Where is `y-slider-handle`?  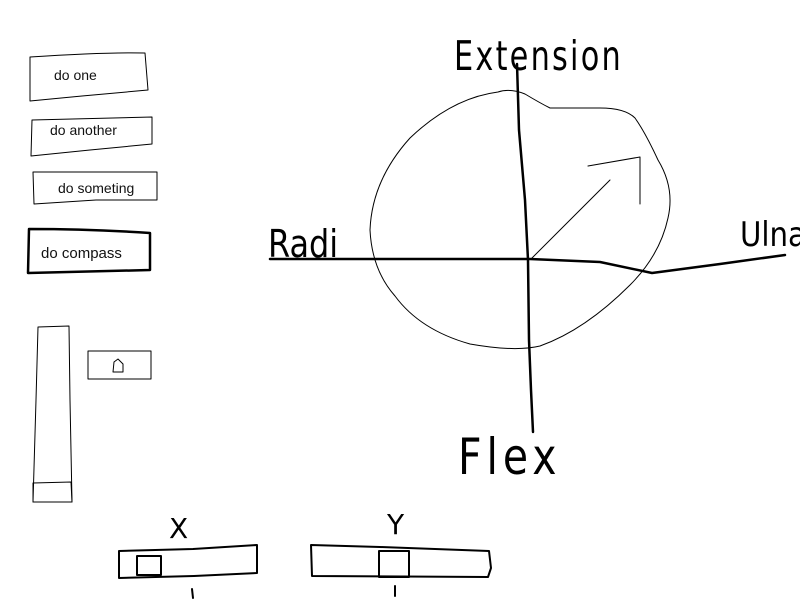 y-slider-handle is located at coordinates (394, 564).